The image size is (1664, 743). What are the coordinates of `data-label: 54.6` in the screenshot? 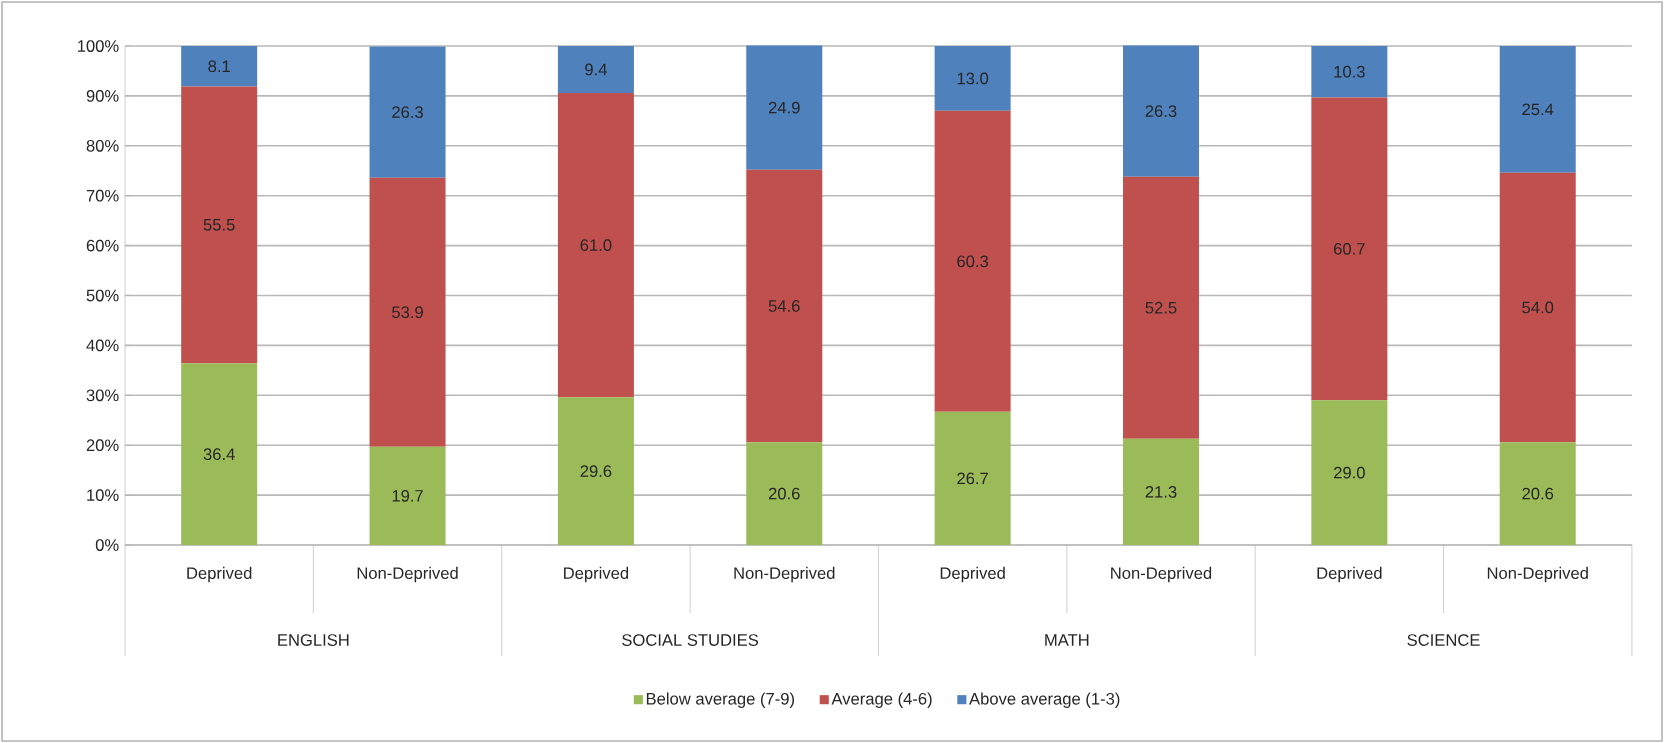 It's located at (784, 306).